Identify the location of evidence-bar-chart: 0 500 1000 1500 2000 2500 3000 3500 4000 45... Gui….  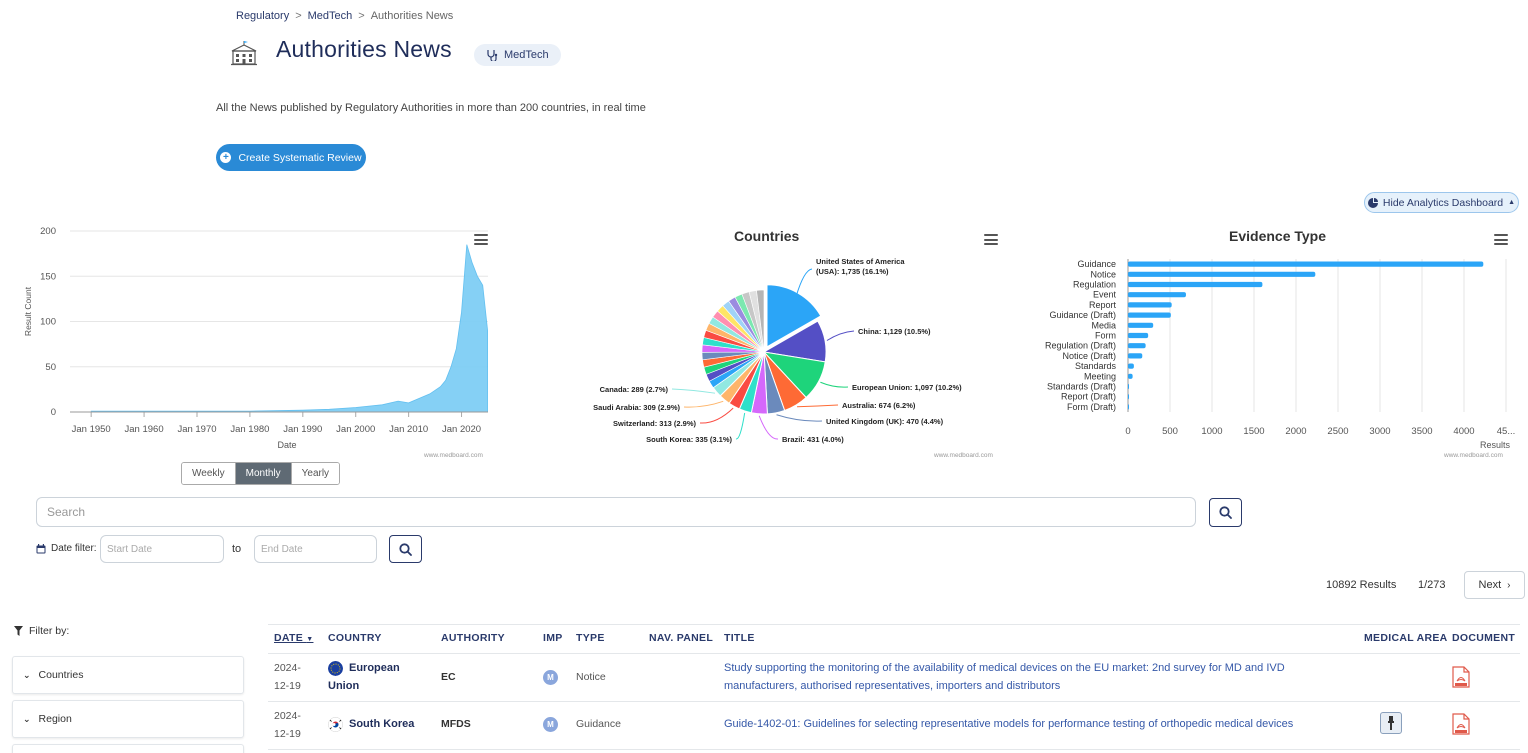
(1280, 354).